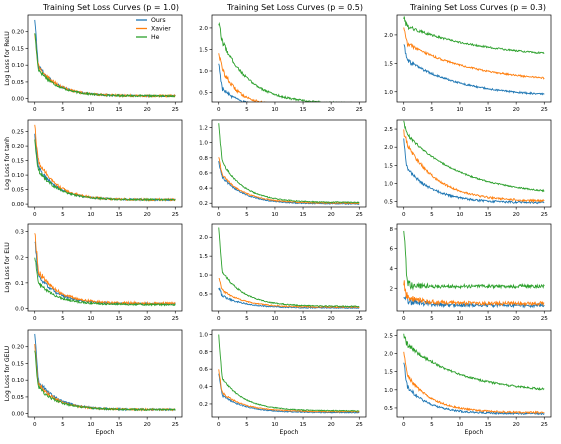  Describe the element at coordinates (203, 174) in the screenshot. I see `y-tick-label: 0.6` at that location.